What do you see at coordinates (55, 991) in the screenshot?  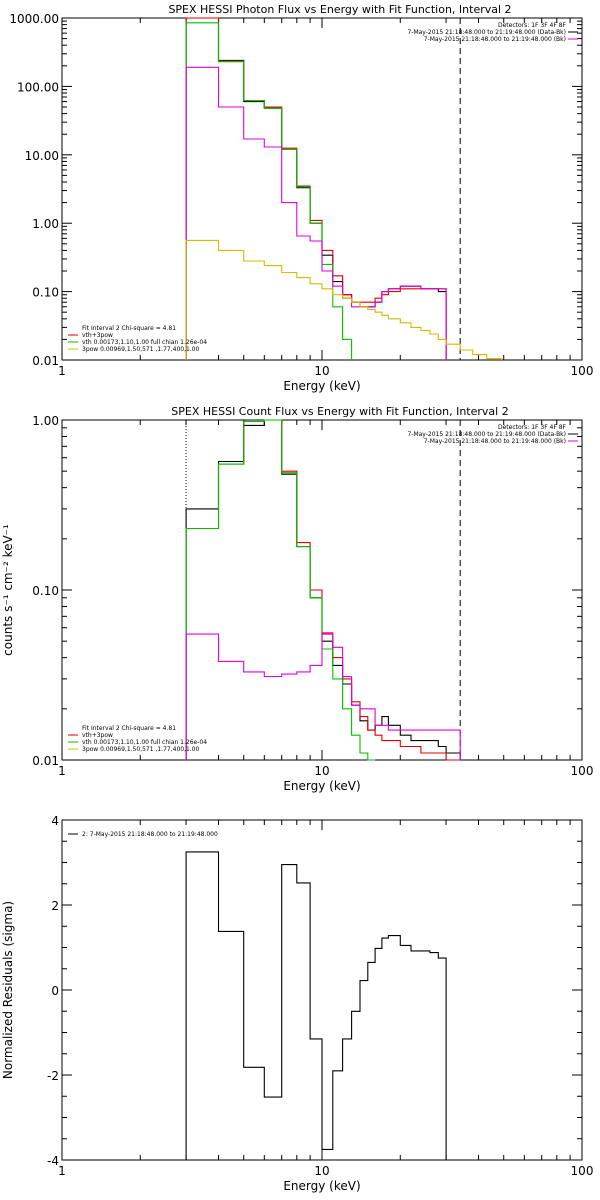 I see `y-tick-label: 0` at bounding box center [55, 991].